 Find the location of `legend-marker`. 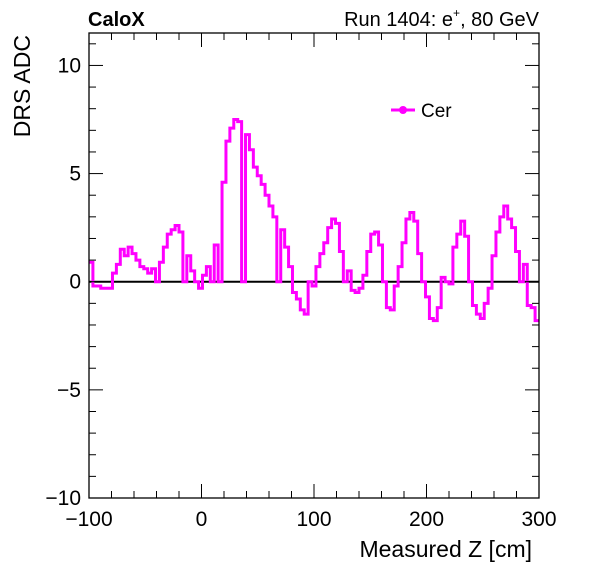

legend-marker is located at coordinates (403, 110).